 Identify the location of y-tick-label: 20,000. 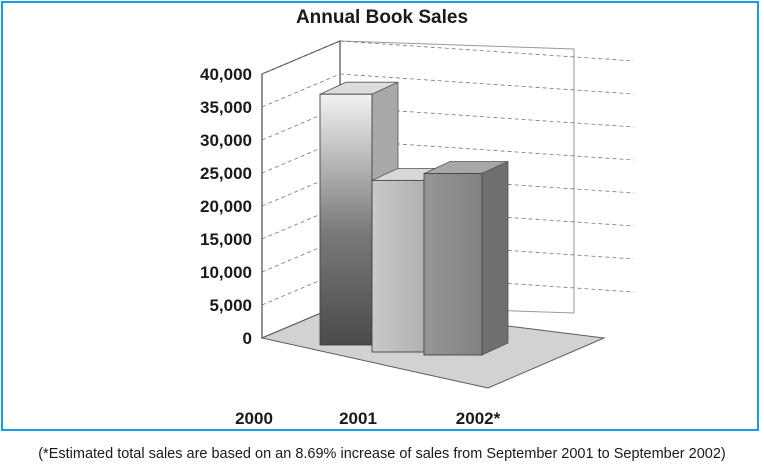
(226, 206).